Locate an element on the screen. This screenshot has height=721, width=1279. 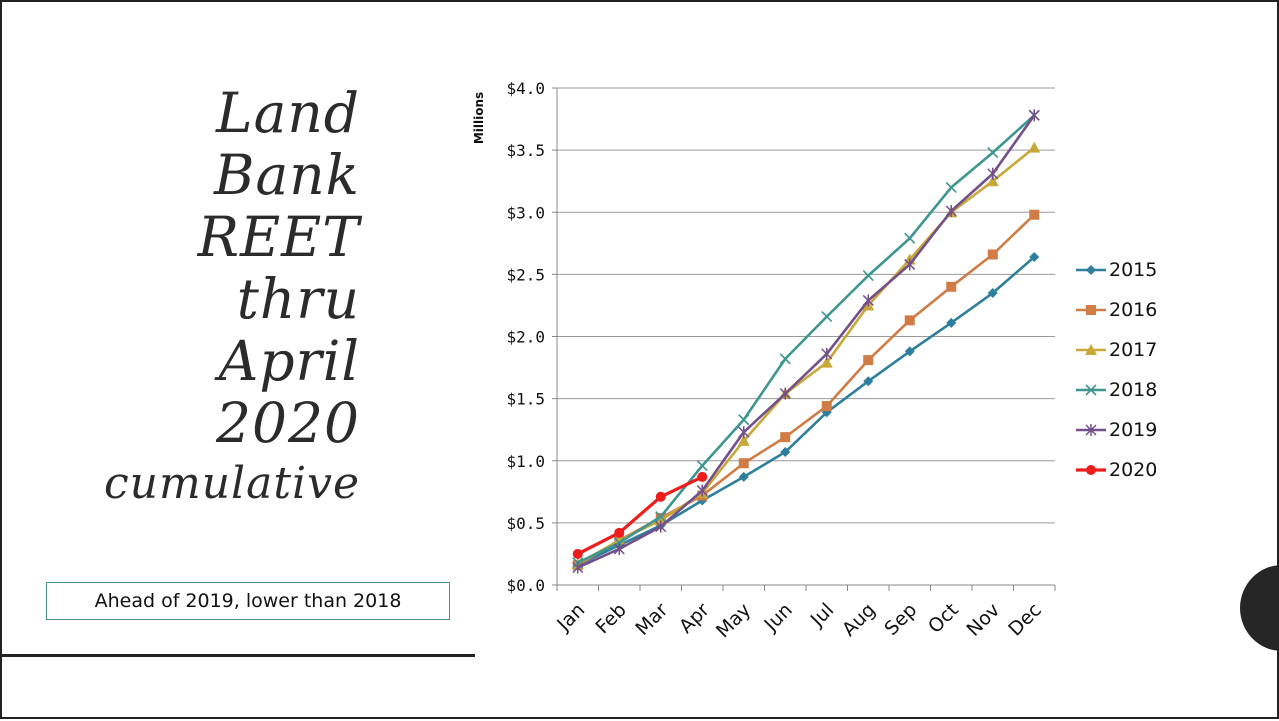
x-tick-label: Nov is located at coordinates (983, 620).